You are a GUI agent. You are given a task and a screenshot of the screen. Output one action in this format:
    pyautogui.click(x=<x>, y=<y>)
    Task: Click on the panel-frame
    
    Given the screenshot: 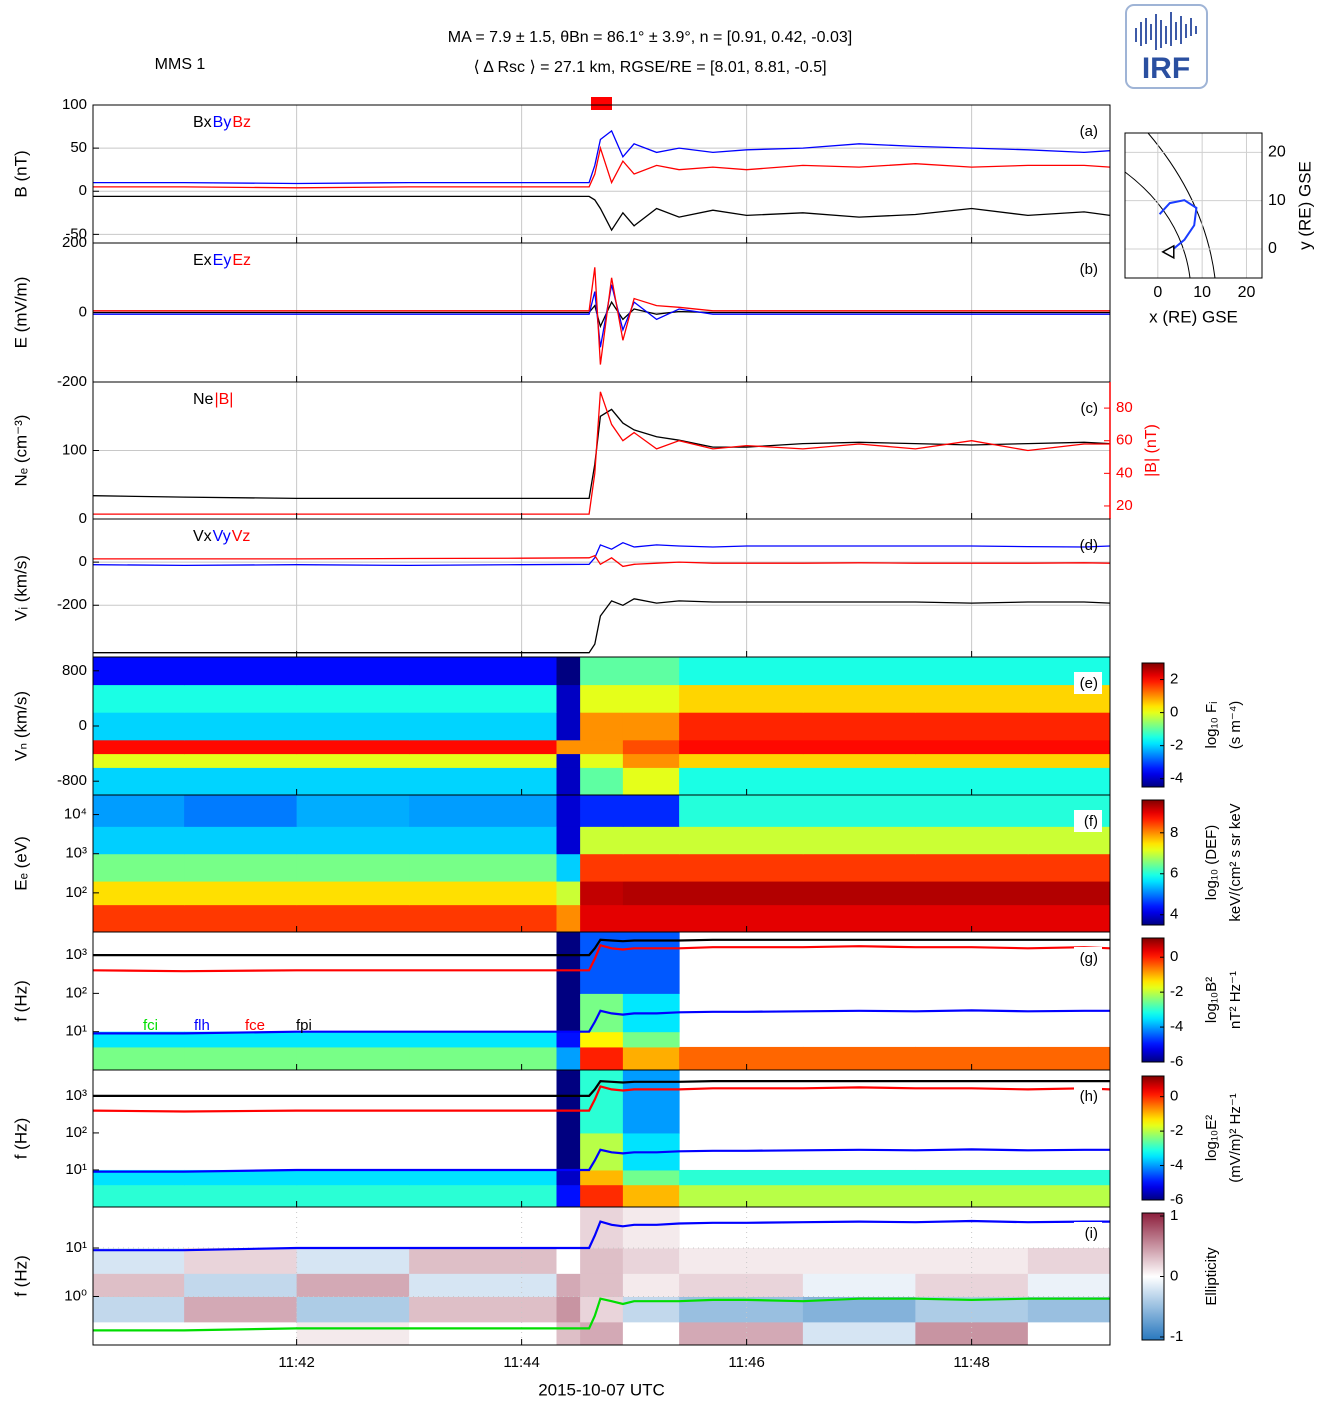 What is the action you would take?
    pyautogui.click(x=601, y=1276)
    